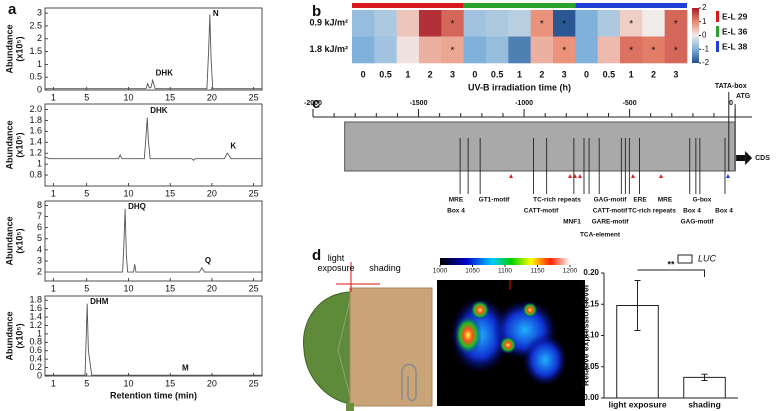  Describe the element at coordinates (524, 103) in the screenshot. I see `axis-tick-label: -1000` at that location.